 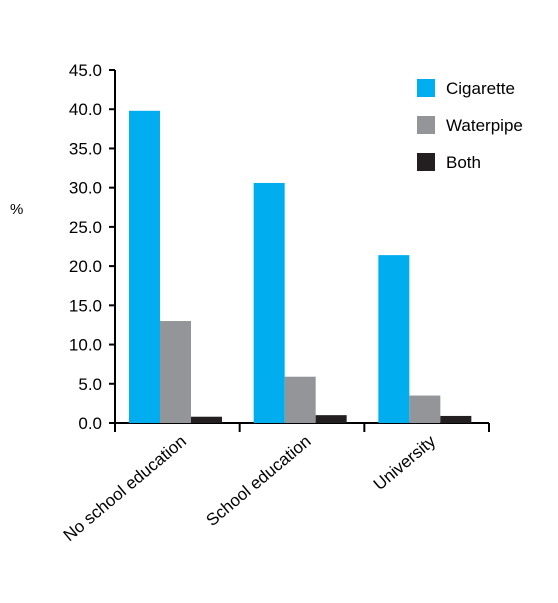 I want to click on y-tick-label: 30.0, so click(x=85, y=188).